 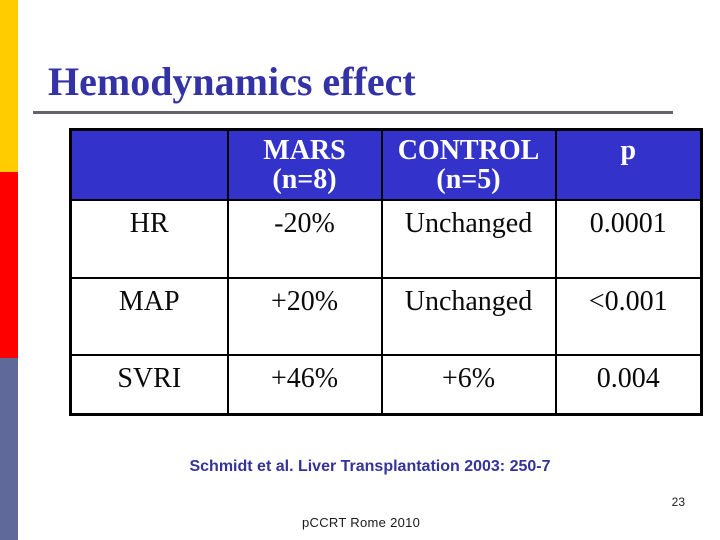 What do you see at coordinates (353, 112) in the screenshot?
I see `title-underline` at bounding box center [353, 112].